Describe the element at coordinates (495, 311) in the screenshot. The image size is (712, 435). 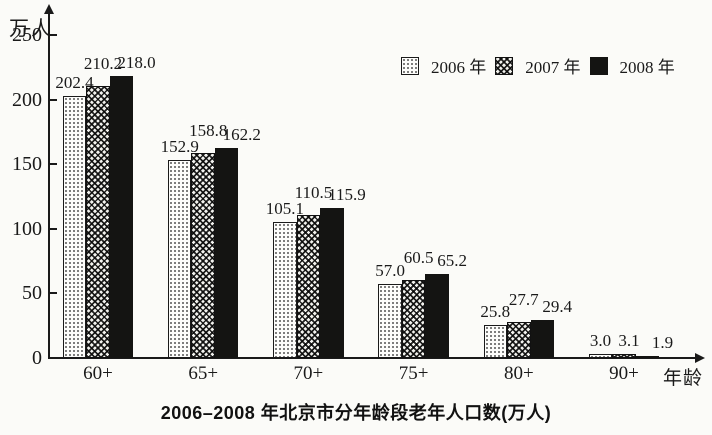
I see `bar-value-label: 25.8` at that location.